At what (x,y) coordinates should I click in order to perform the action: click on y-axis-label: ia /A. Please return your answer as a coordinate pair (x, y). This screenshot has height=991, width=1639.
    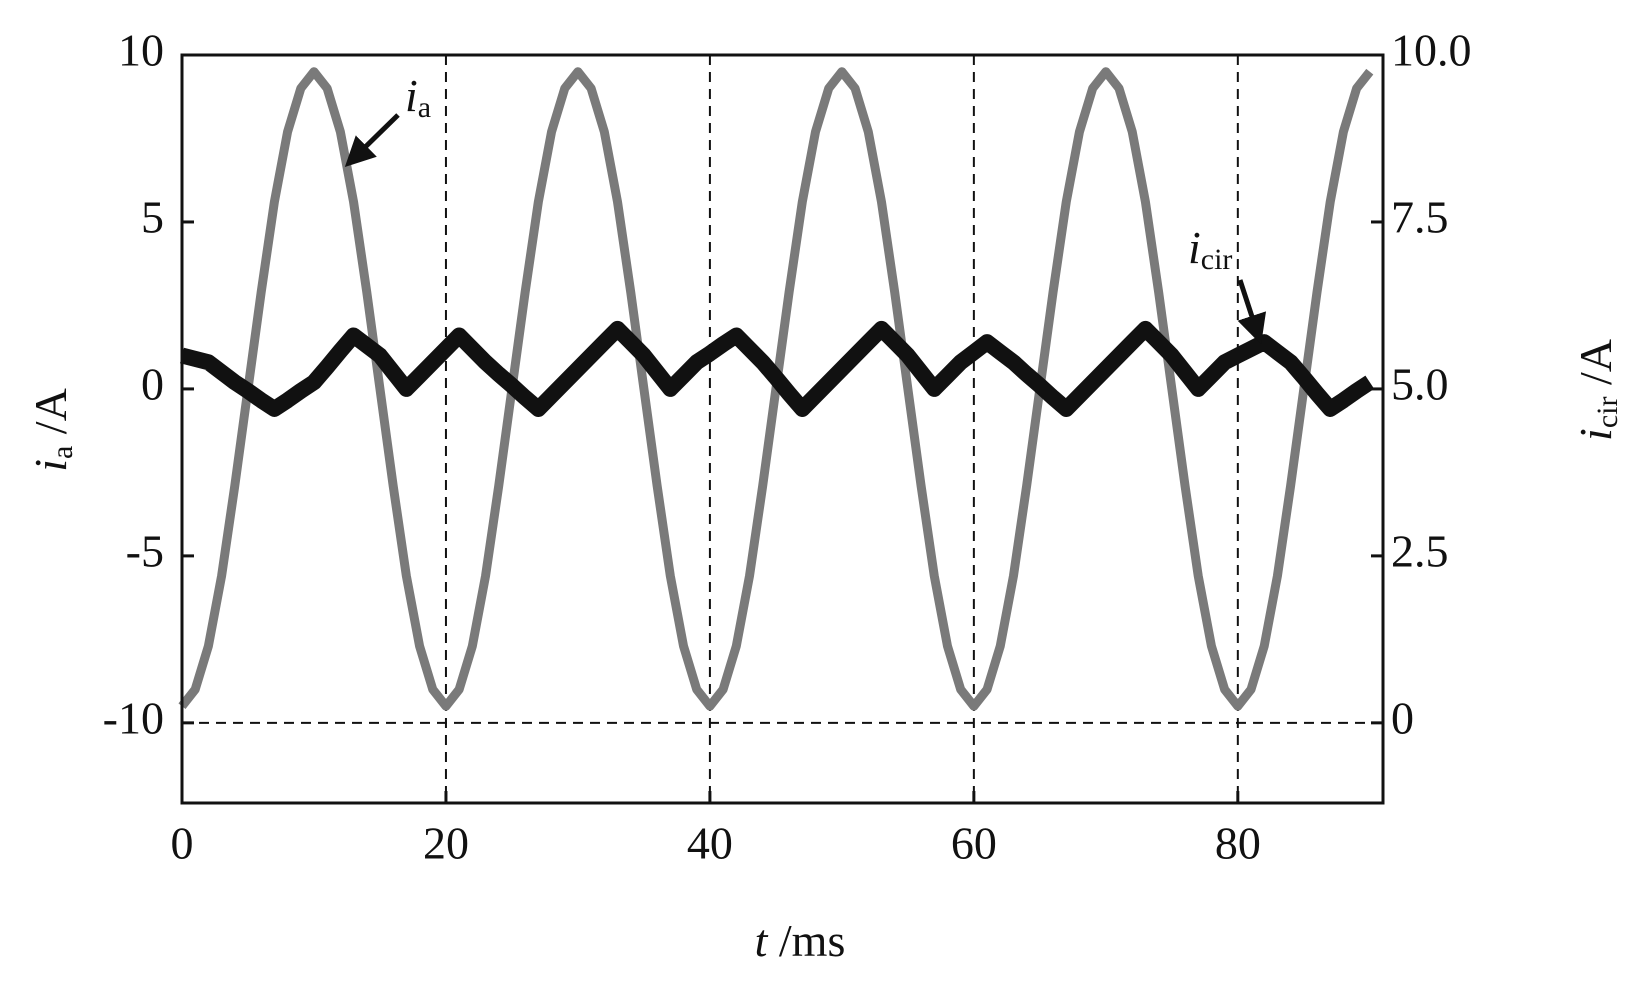
    Looking at the image, I should click on (52, 430).